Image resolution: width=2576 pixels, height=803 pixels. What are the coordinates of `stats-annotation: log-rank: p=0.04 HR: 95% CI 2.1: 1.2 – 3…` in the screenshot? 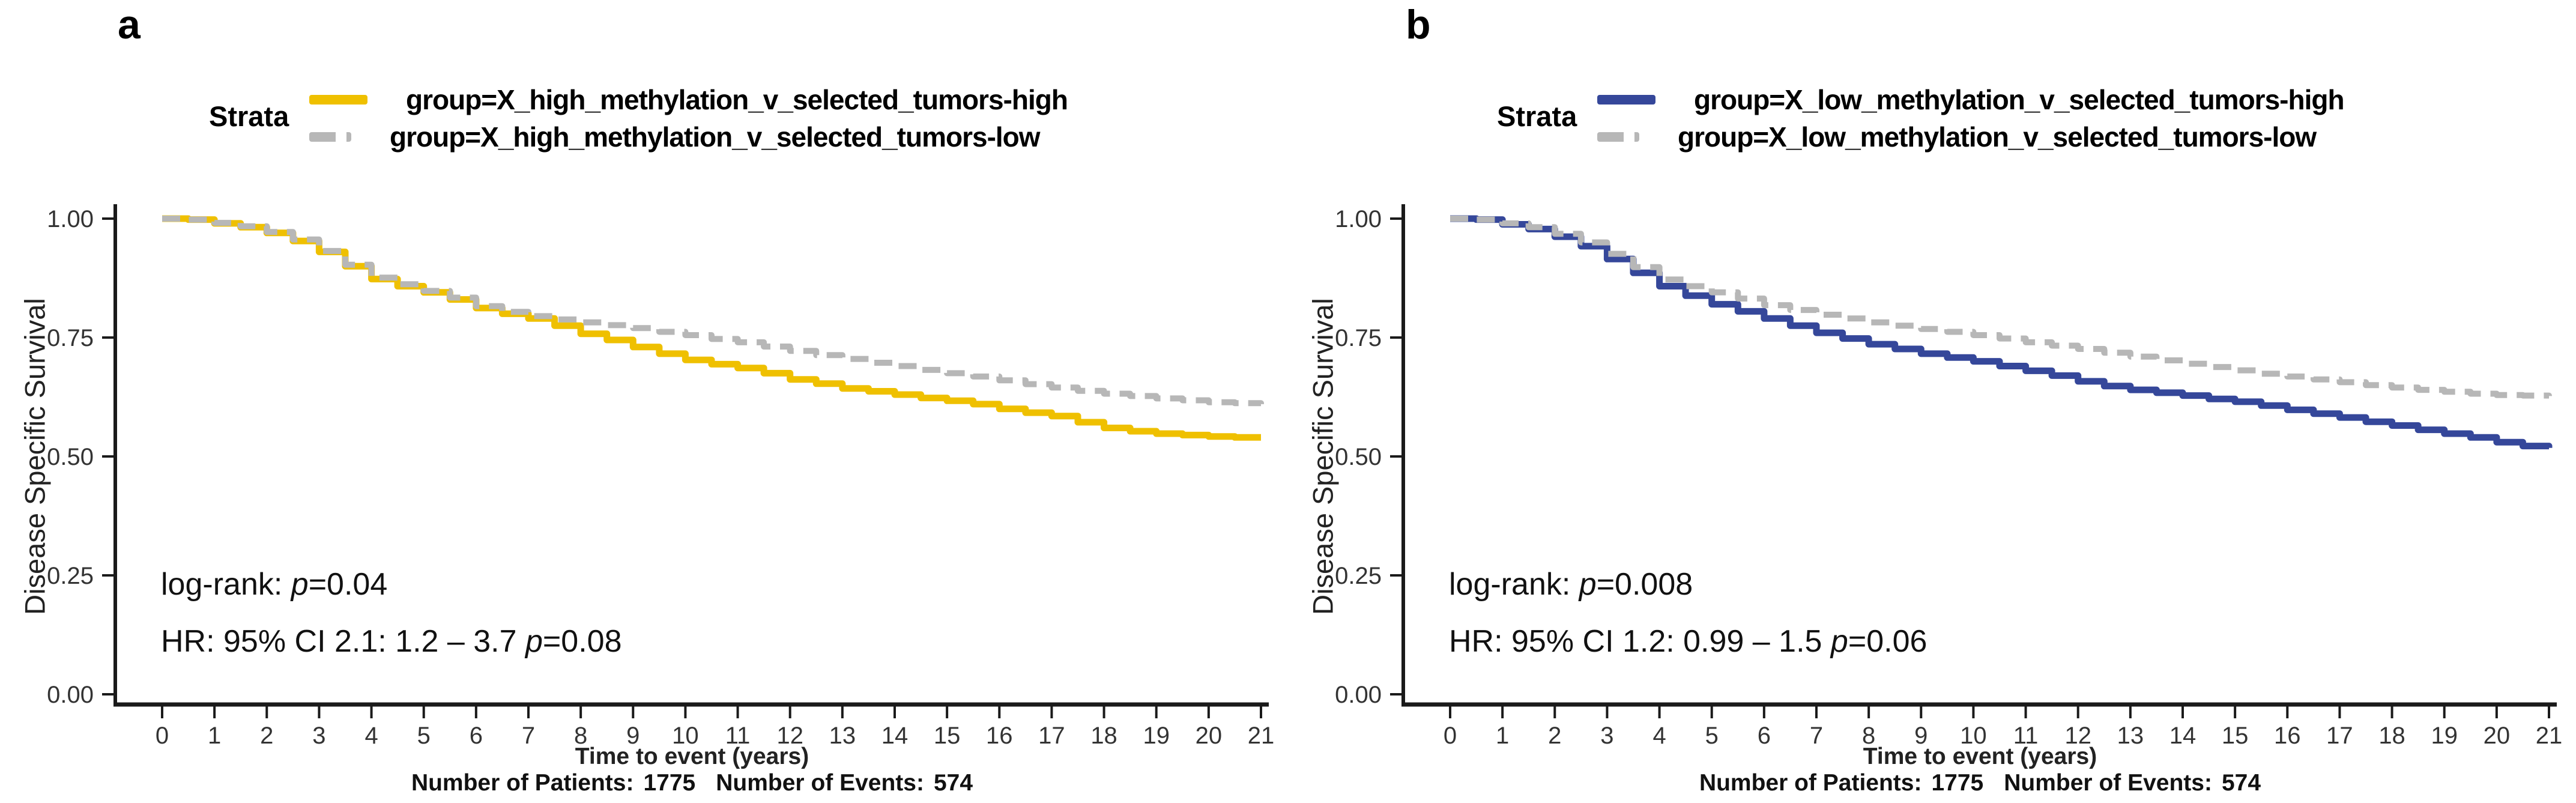 It's located at (391, 613).